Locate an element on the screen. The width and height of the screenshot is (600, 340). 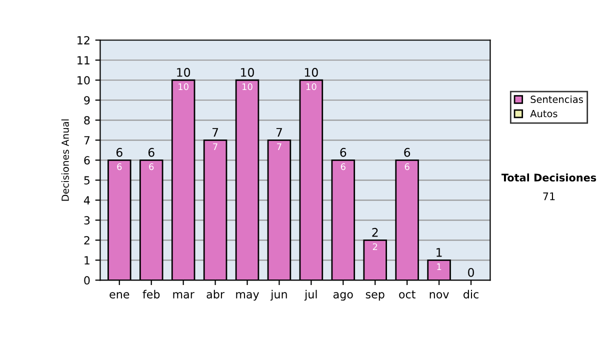
total-label: 0 is located at coordinates (471, 272).